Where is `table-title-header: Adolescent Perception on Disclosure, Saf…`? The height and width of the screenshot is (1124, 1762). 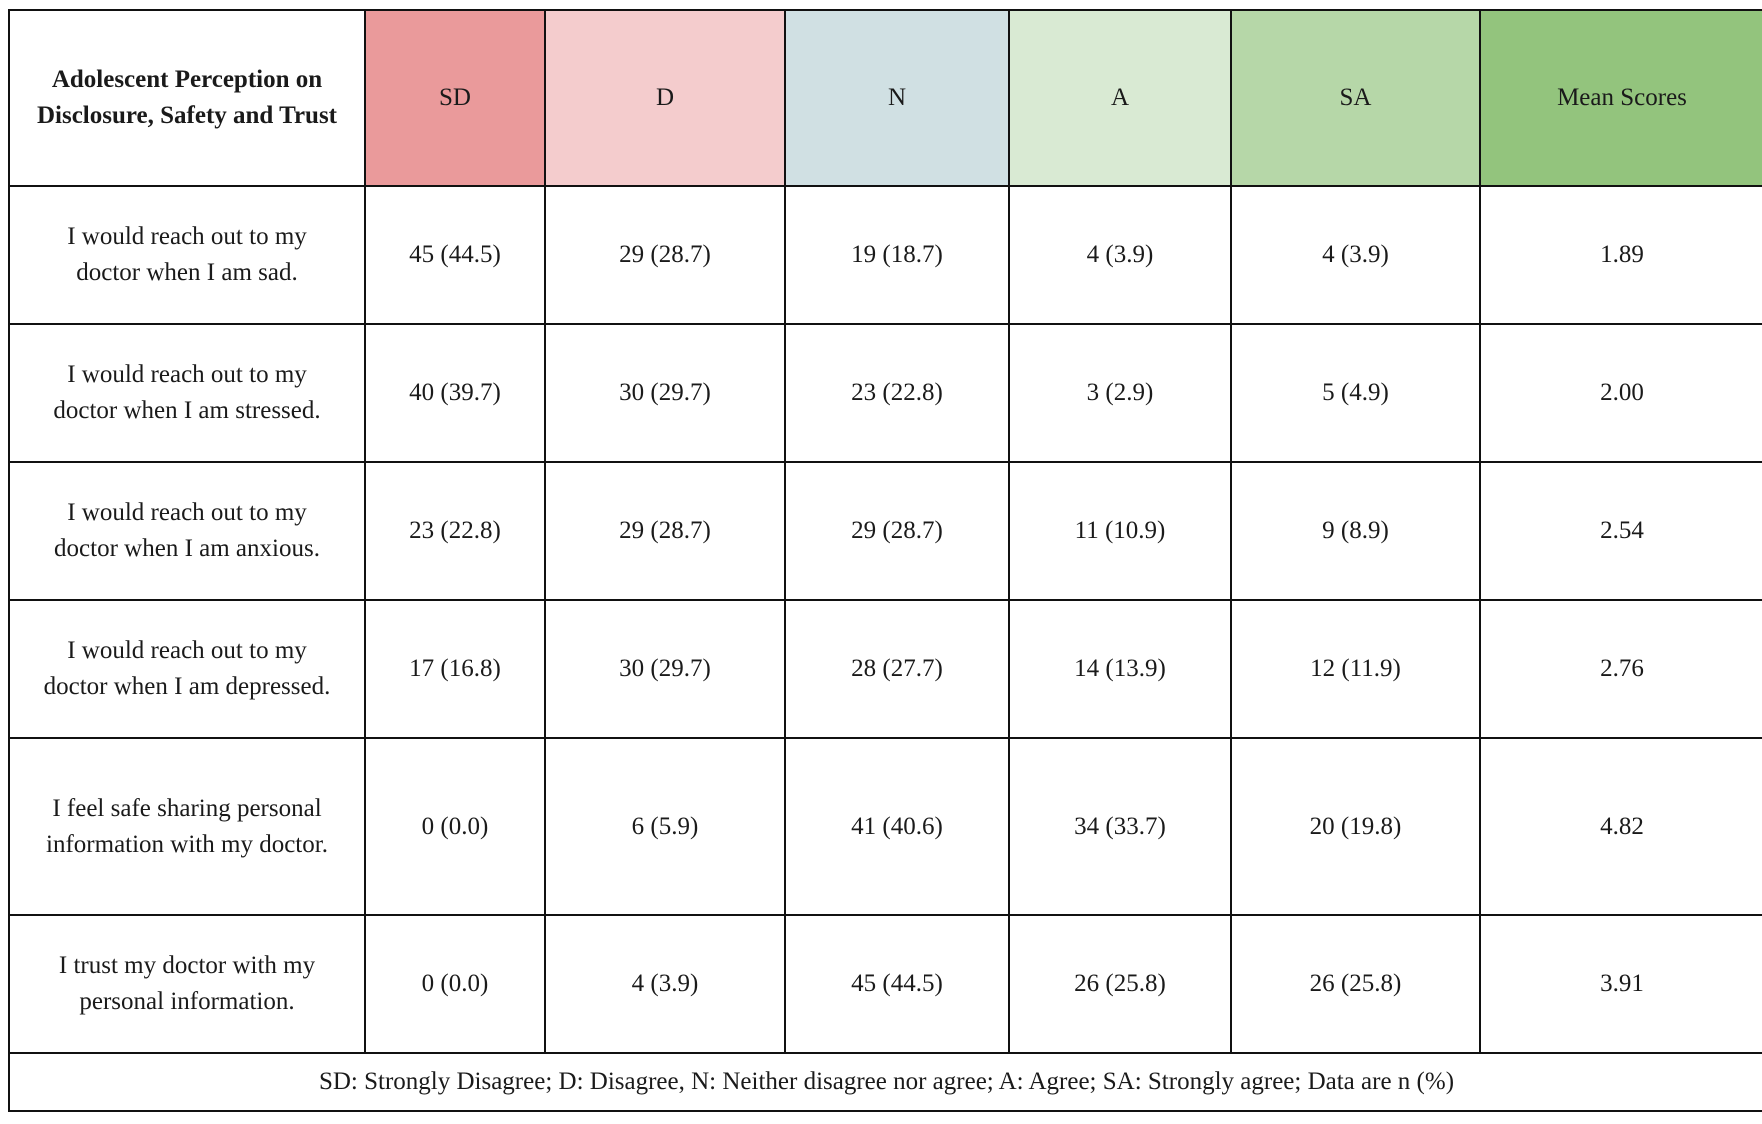
table-title-header: Adolescent Perception on Disclosure, Saf… is located at coordinates (187, 98).